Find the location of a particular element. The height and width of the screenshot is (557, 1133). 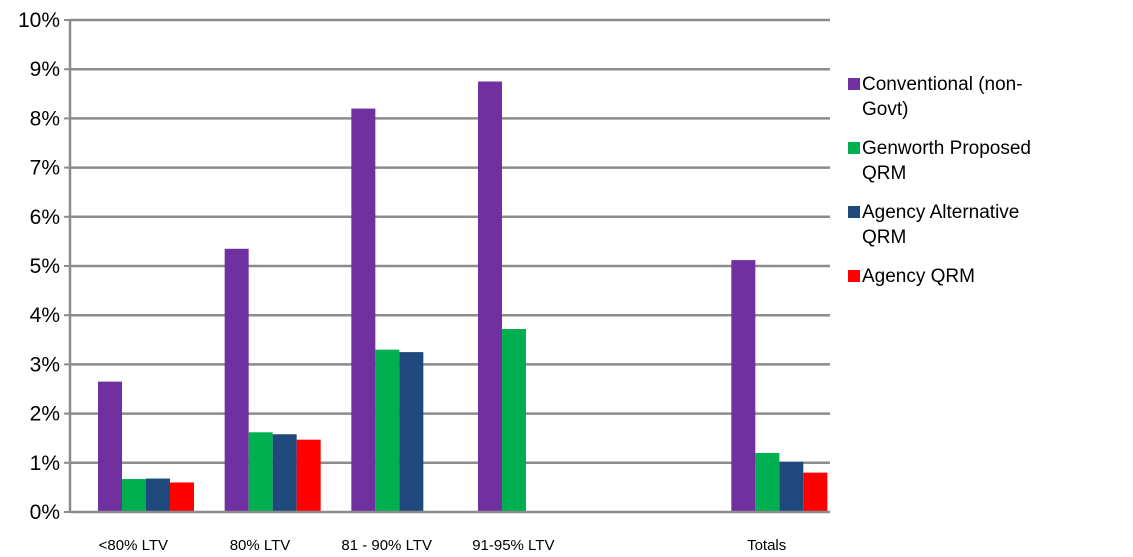

legend-label-line: Agency QRM is located at coordinates (918, 276).